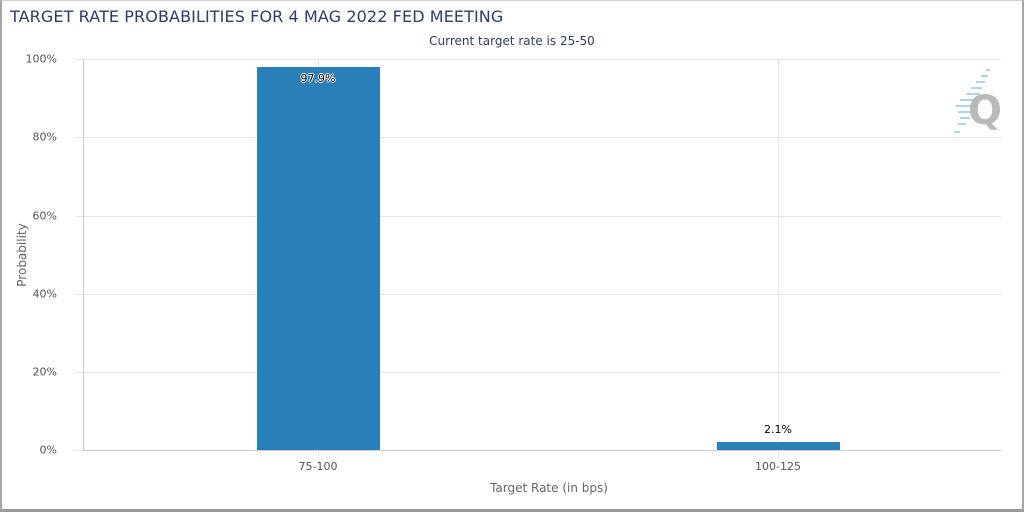 The width and height of the screenshot is (1024, 512). Describe the element at coordinates (83, 255) in the screenshot. I see `y-axis-line` at that location.